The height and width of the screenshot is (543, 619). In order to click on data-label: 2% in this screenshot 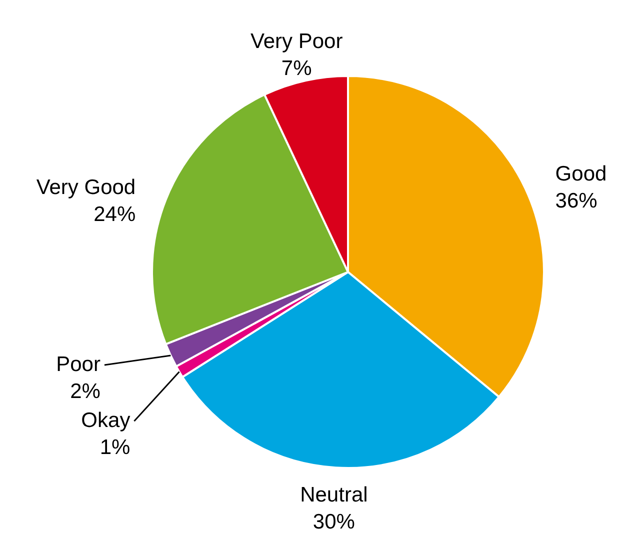, I will do `click(85, 391)`.